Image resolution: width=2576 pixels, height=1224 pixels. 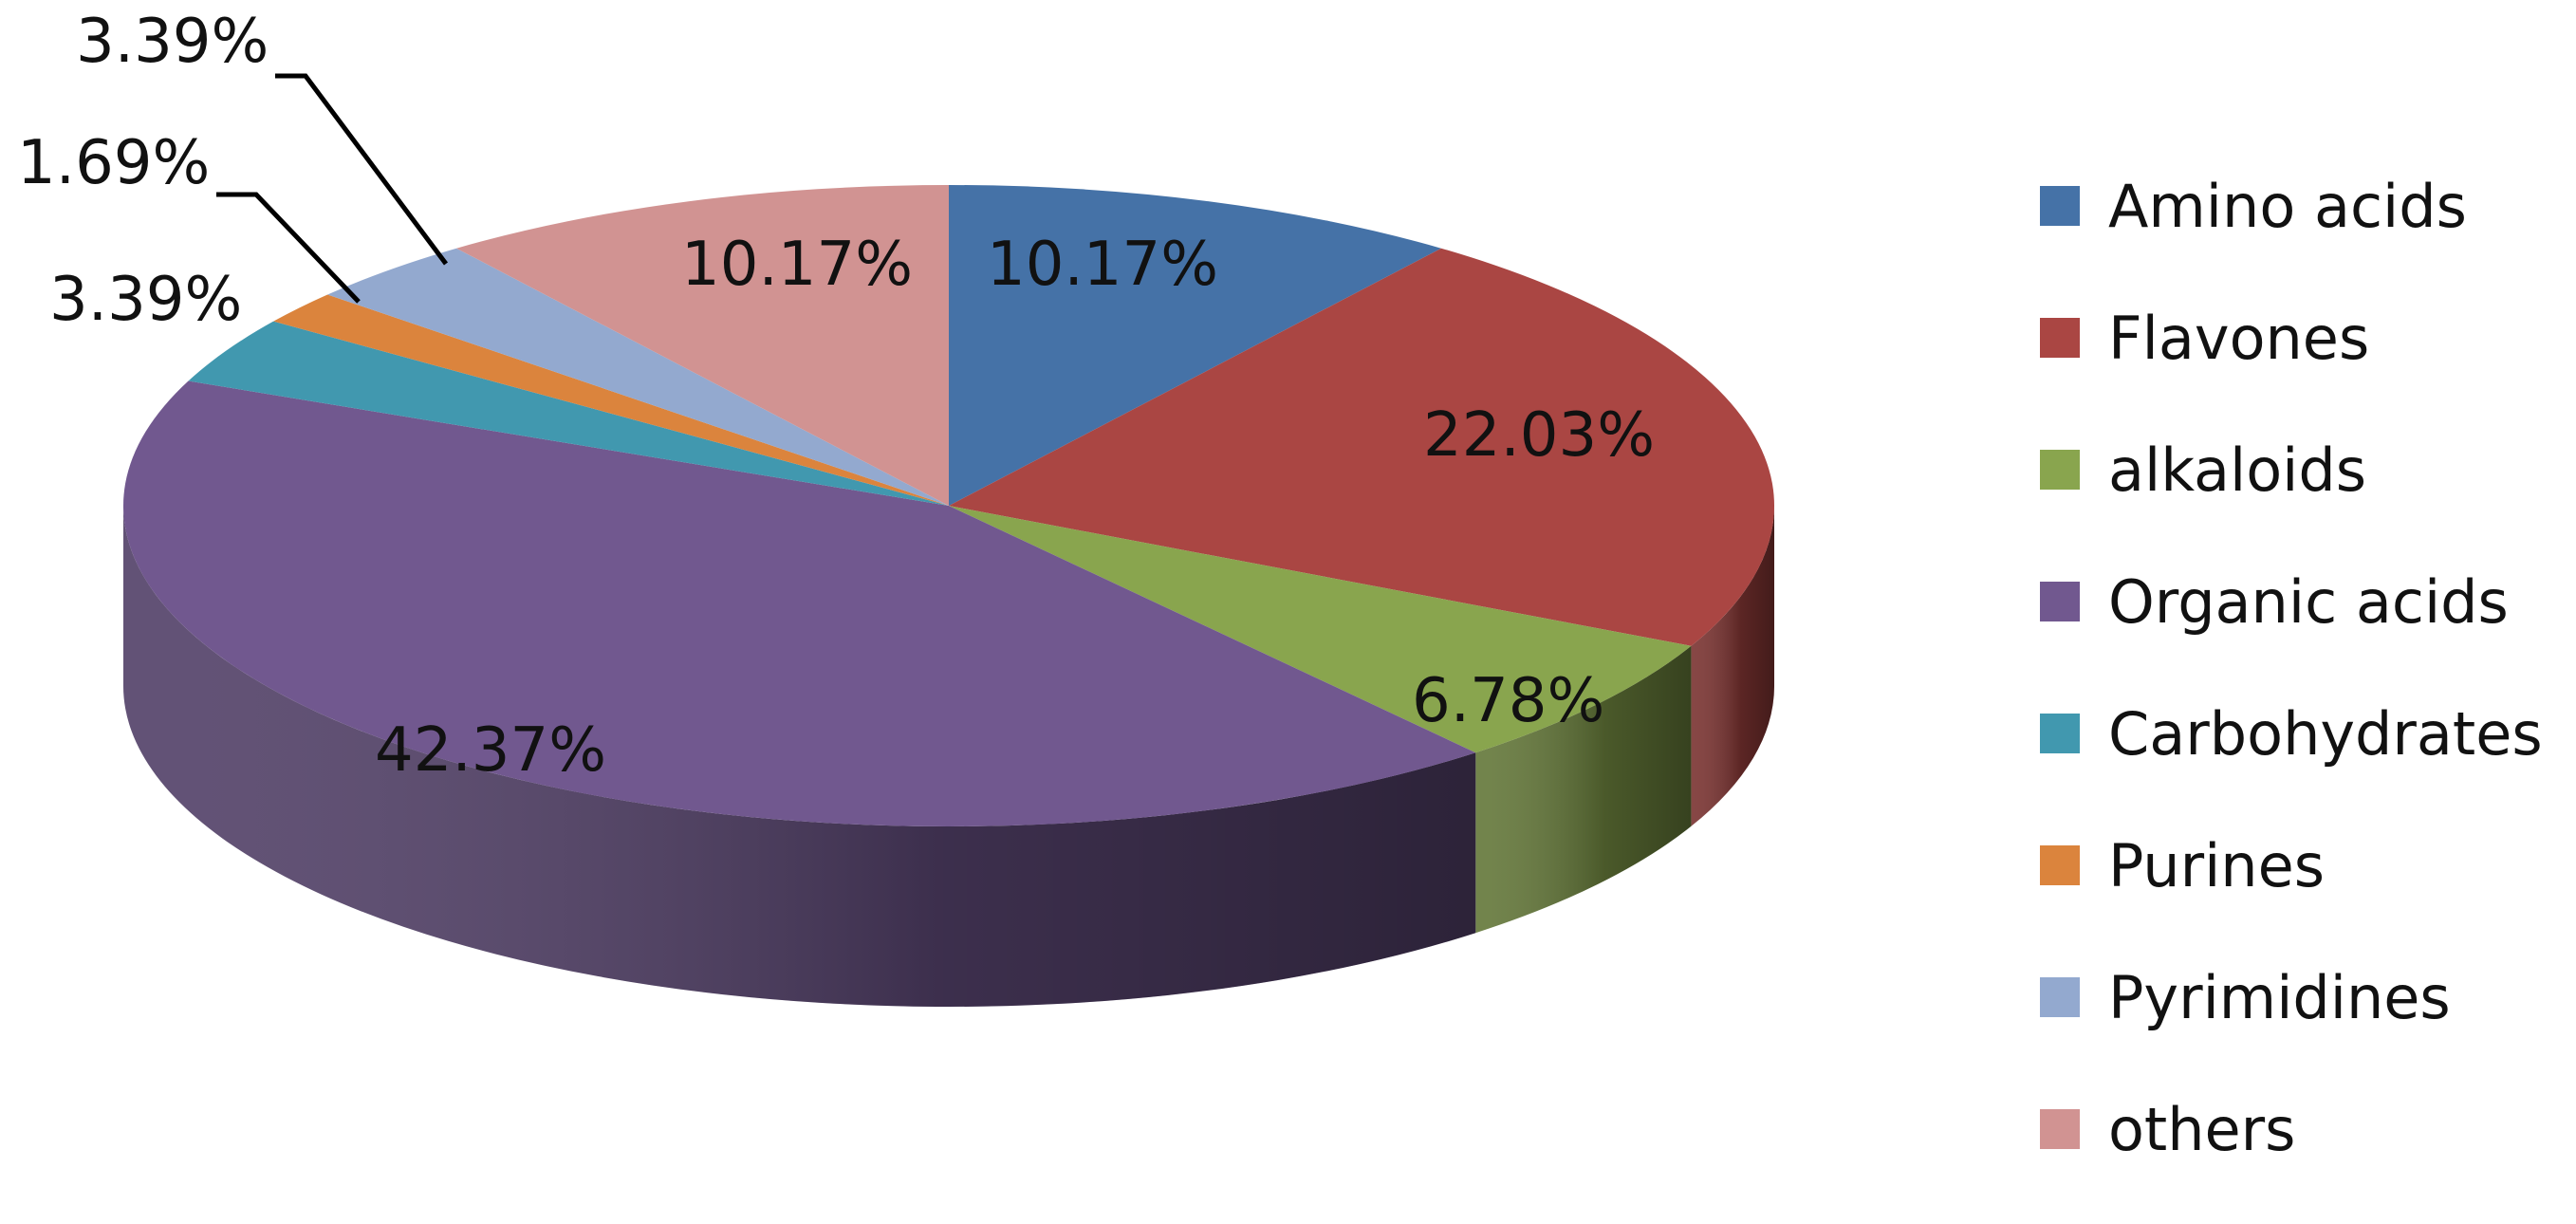 I want to click on leader-line-purines, so click(x=288, y=248).